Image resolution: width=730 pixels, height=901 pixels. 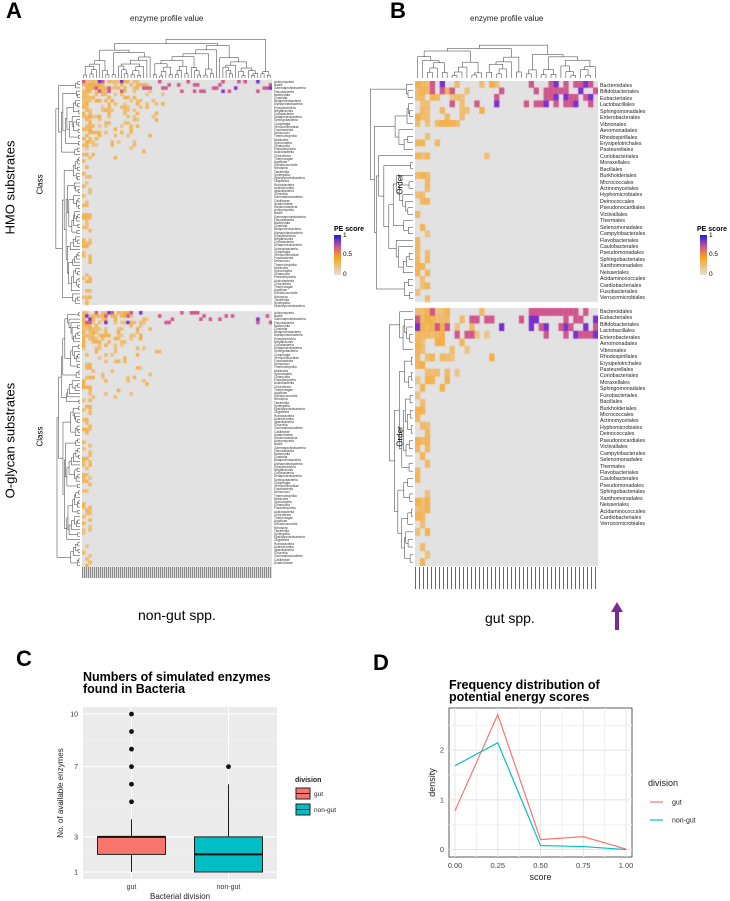 I want to click on row-label: Caldilineae, so click(x=282, y=200).